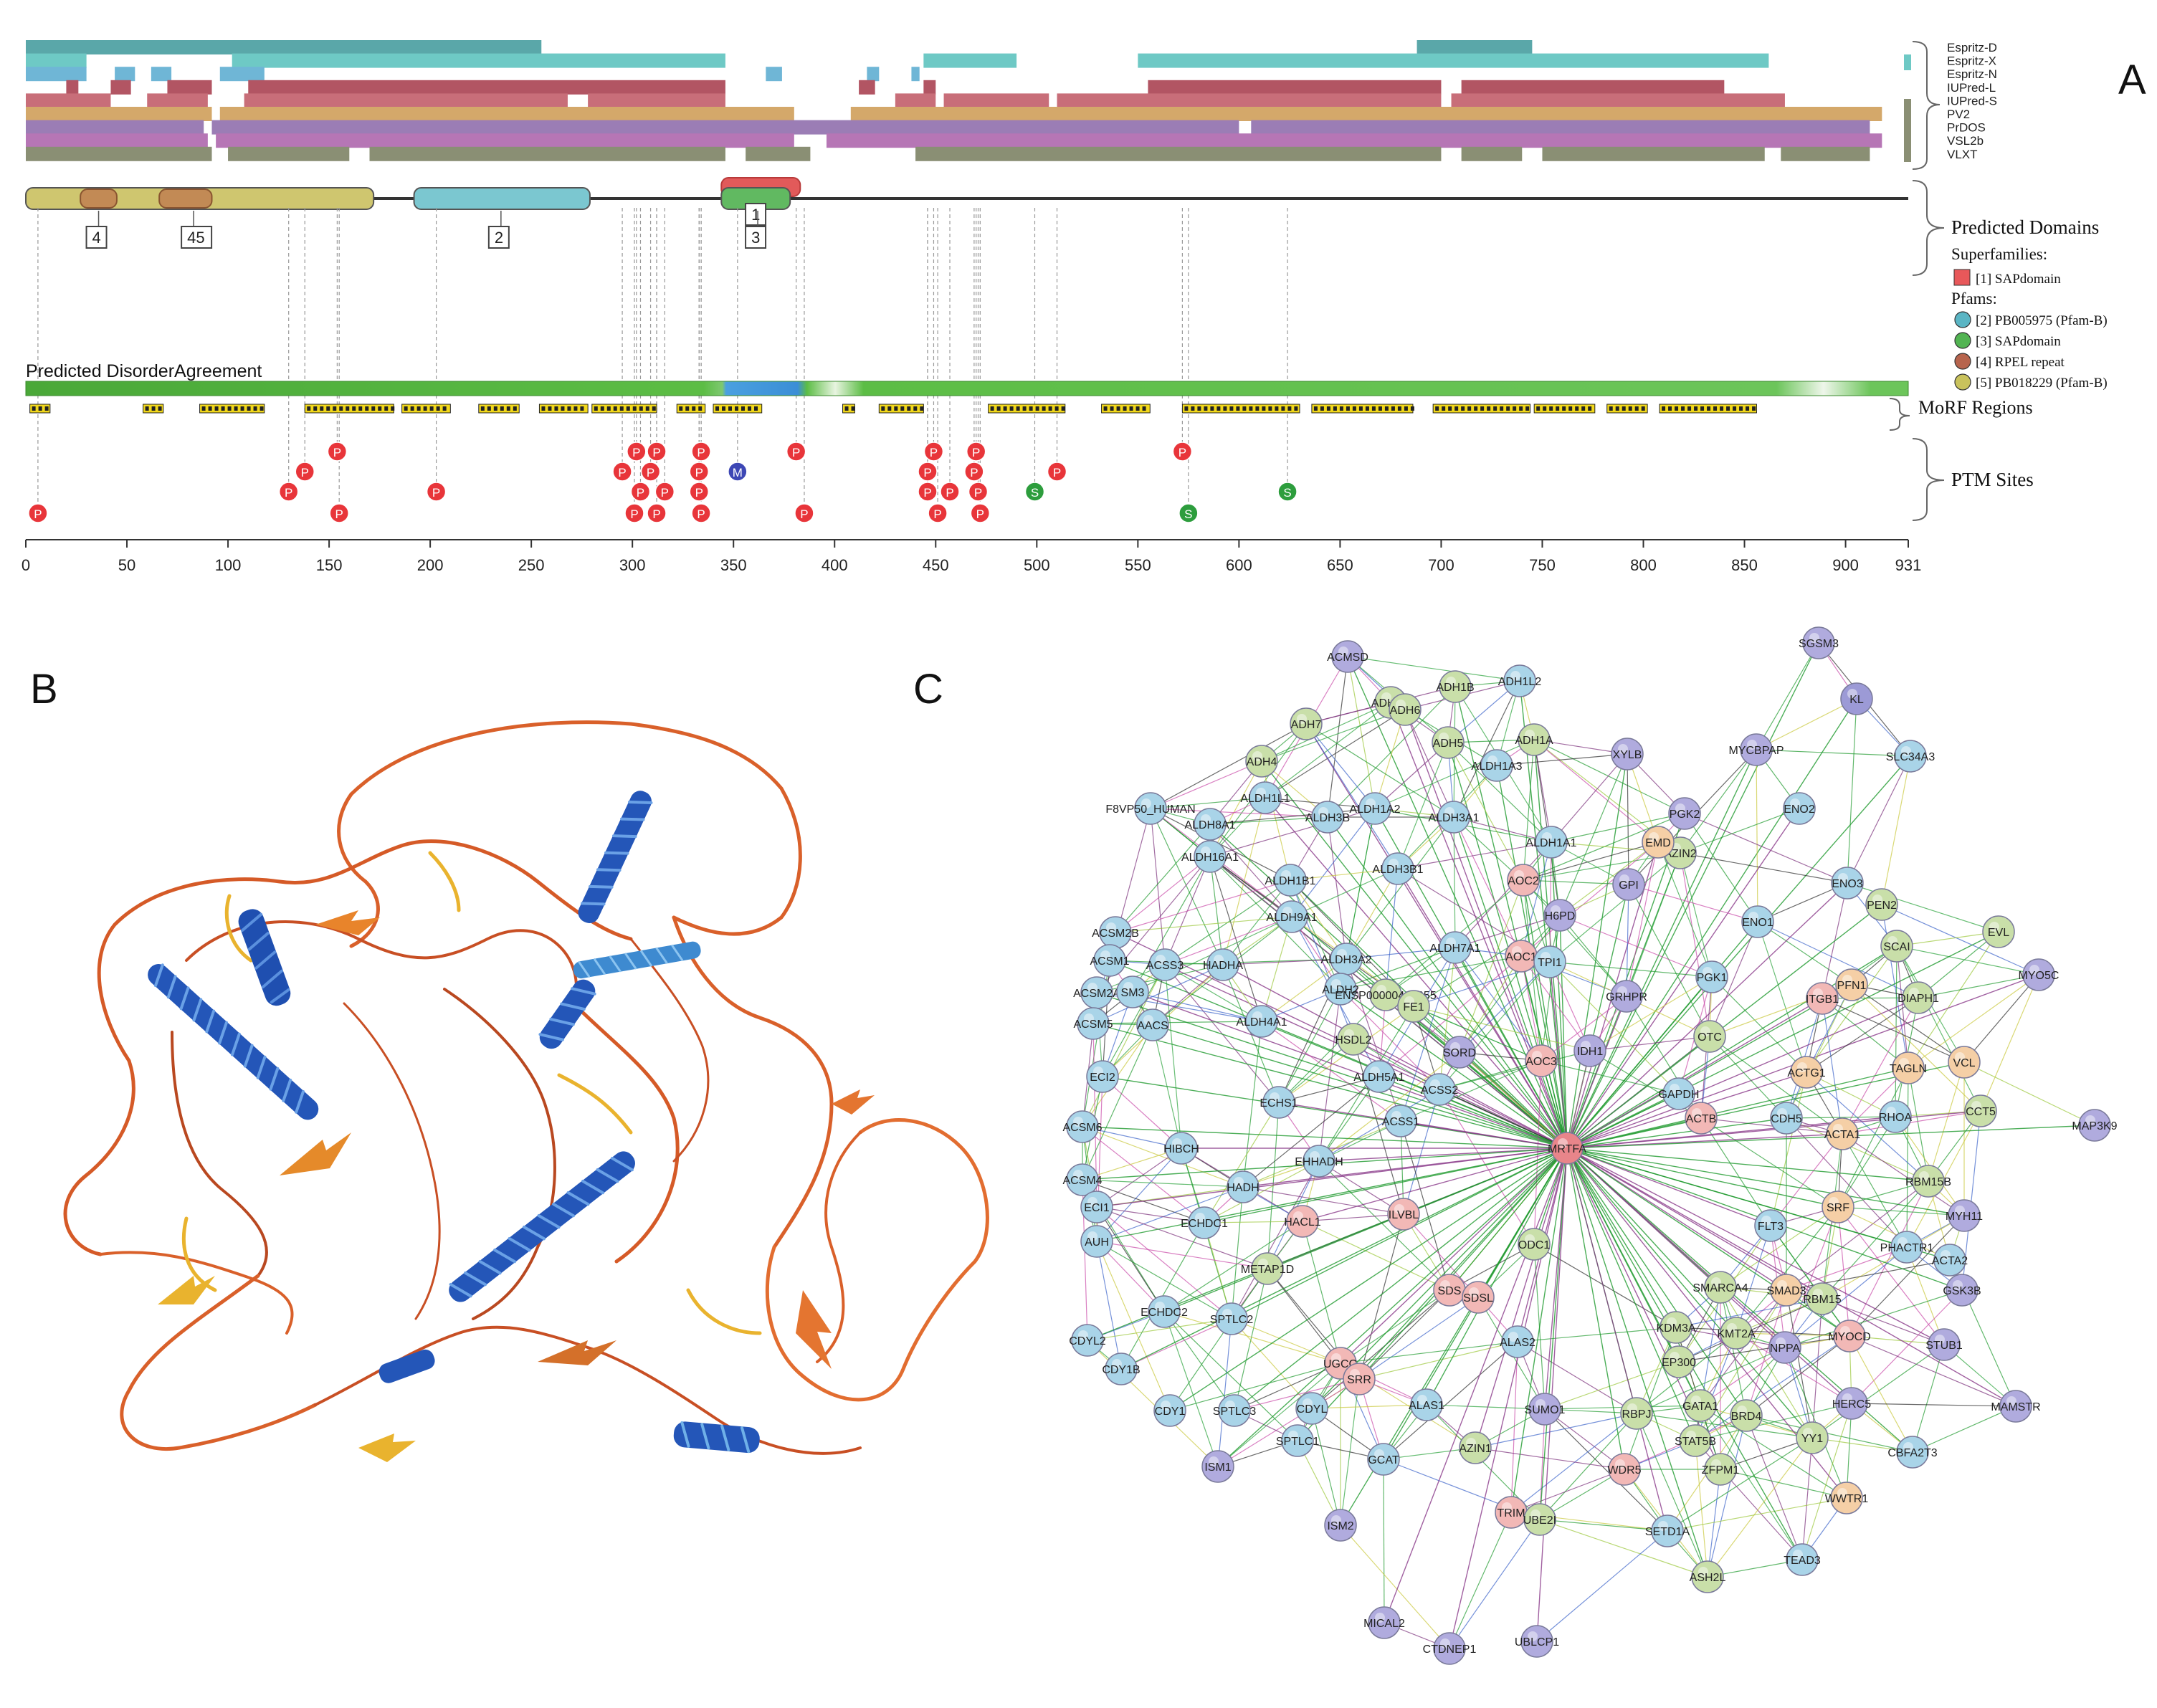  What do you see at coordinates (1188, 514) in the screenshot?
I see `ptm-letter: S` at bounding box center [1188, 514].